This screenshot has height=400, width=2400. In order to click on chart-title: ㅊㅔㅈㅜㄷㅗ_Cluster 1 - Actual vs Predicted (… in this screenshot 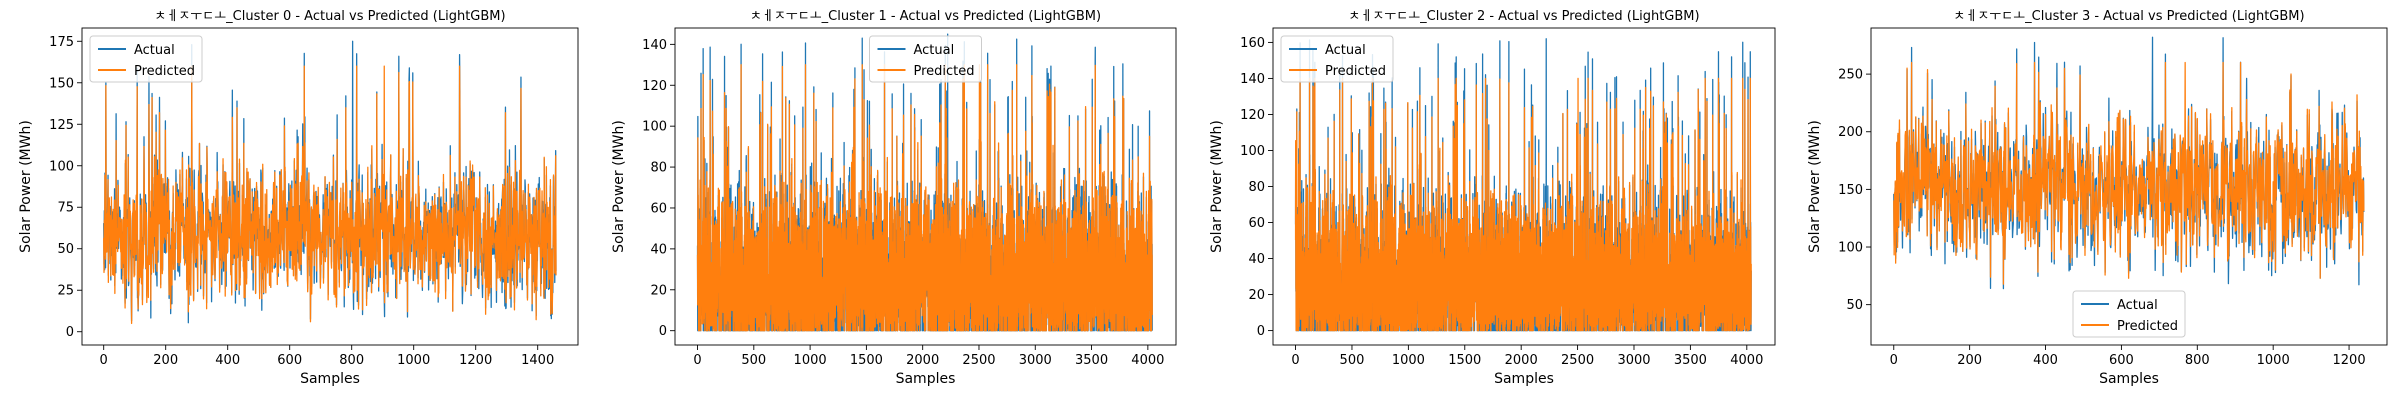, I will do `click(925, 16)`.